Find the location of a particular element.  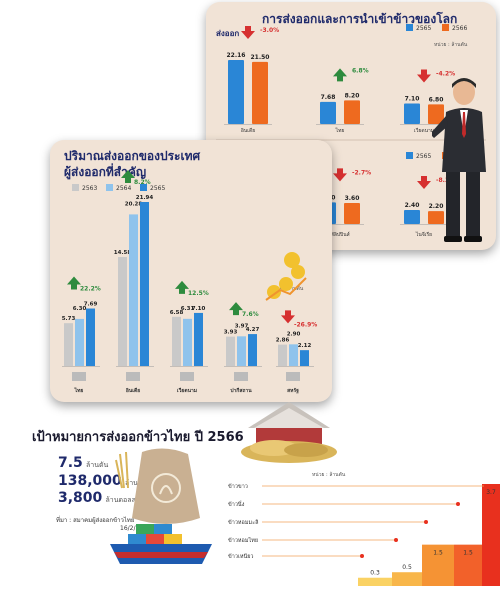

target-volume-unit: ล้านตัน is located at coordinates (97, 465).